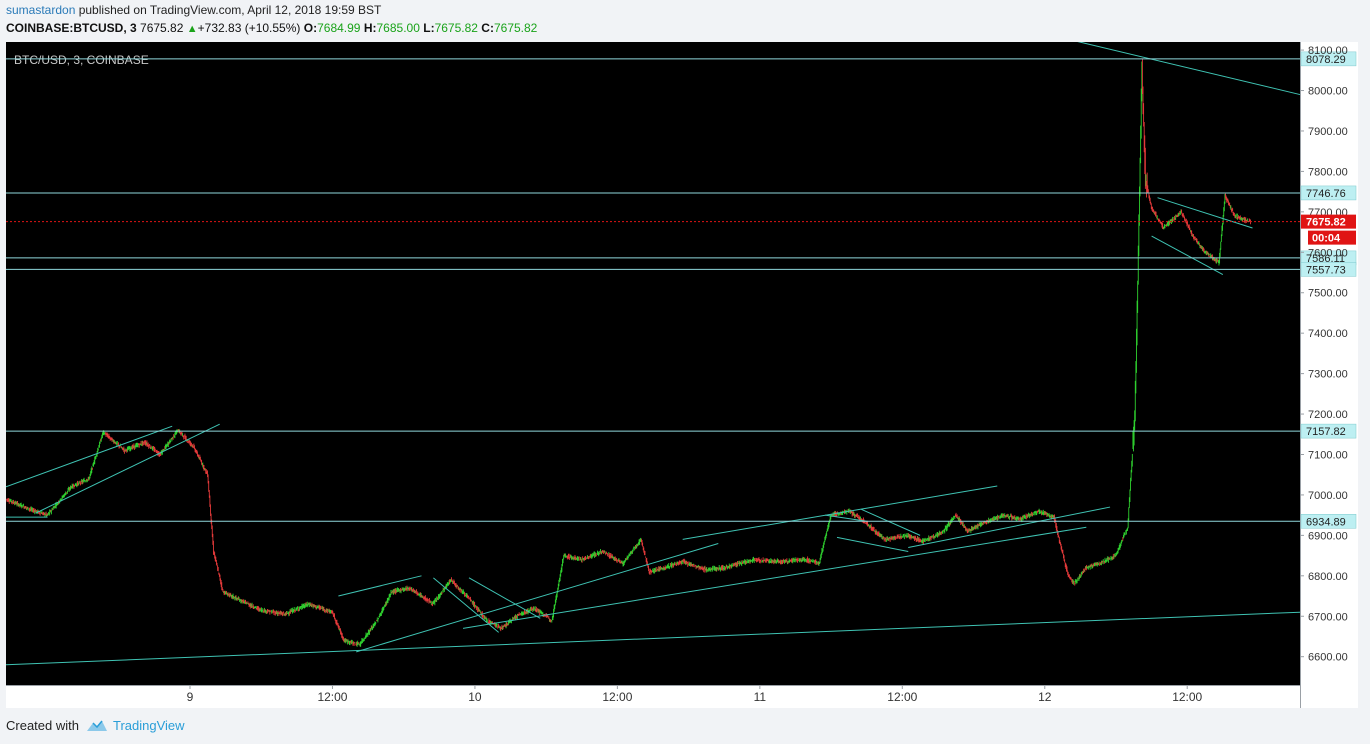  What do you see at coordinates (339, 28) in the screenshot?
I see `open-value: 7684.99` at bounding box center [339, 28].